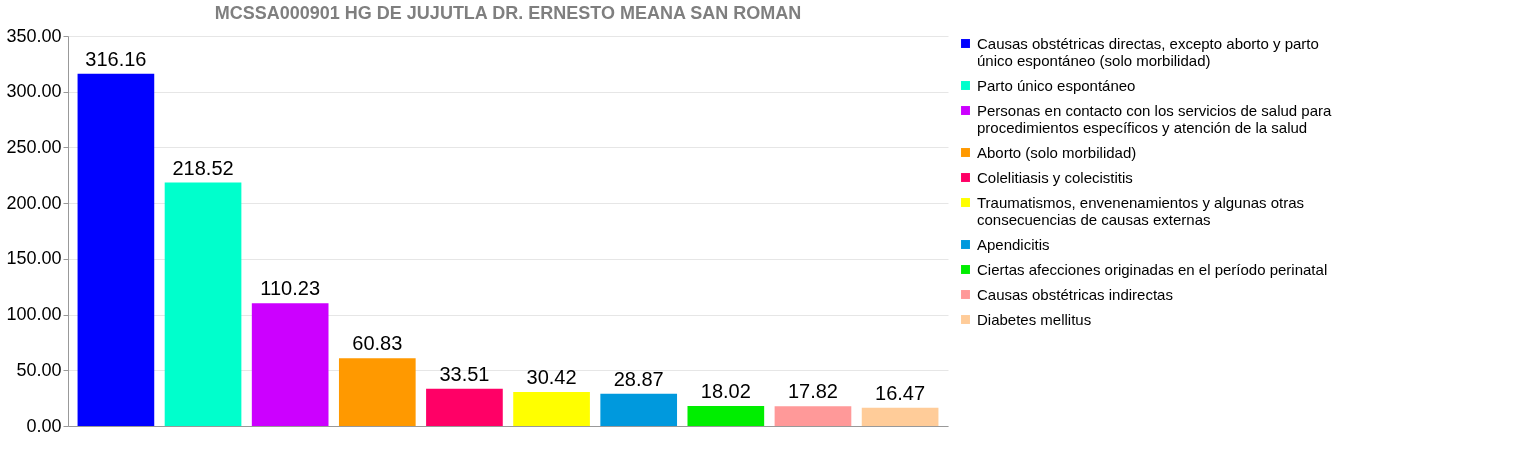 The image size is (1529, 462). I want to click on legend-label: Apendicitis, so click(1013, 244).